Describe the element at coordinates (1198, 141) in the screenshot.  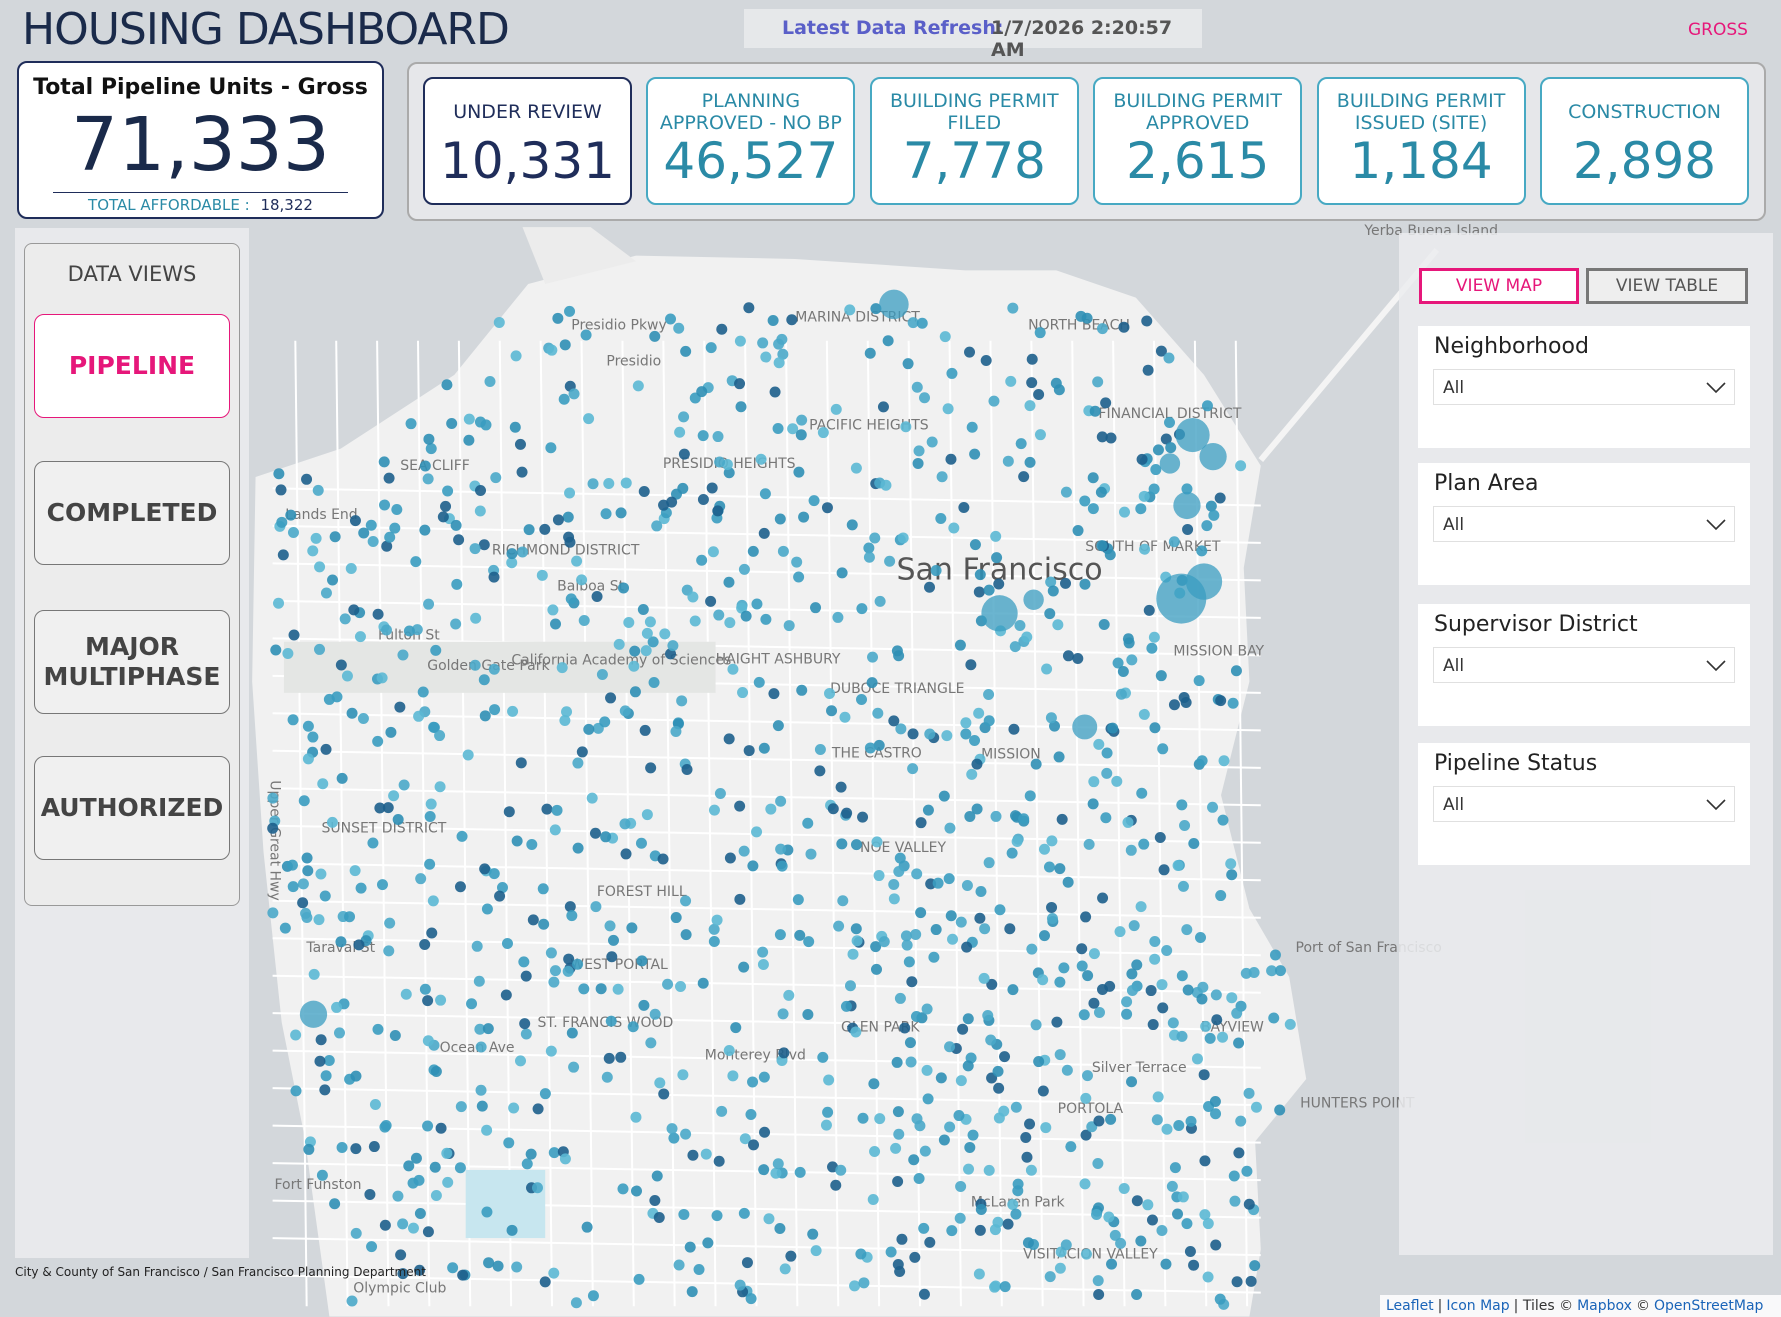
I see `stage-card: BUILDING PERMIT APPROVED 2,615` at that location.